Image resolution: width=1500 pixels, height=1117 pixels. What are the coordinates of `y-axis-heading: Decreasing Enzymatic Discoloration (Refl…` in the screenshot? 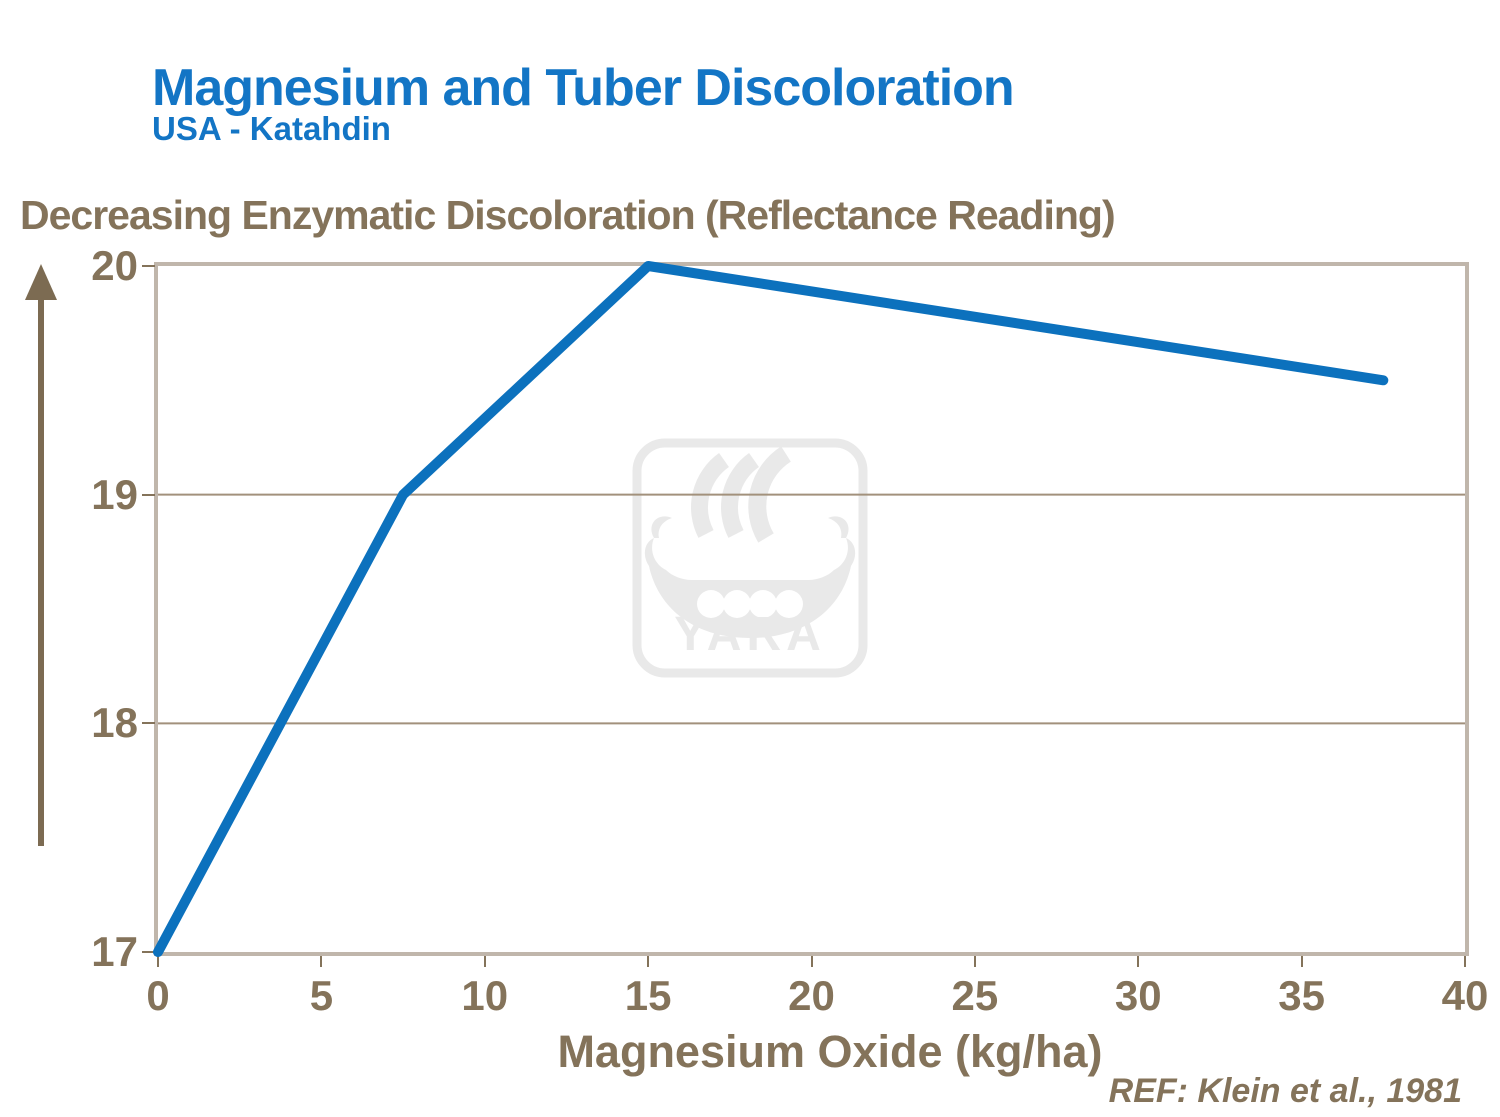 It's located at (568, 215).